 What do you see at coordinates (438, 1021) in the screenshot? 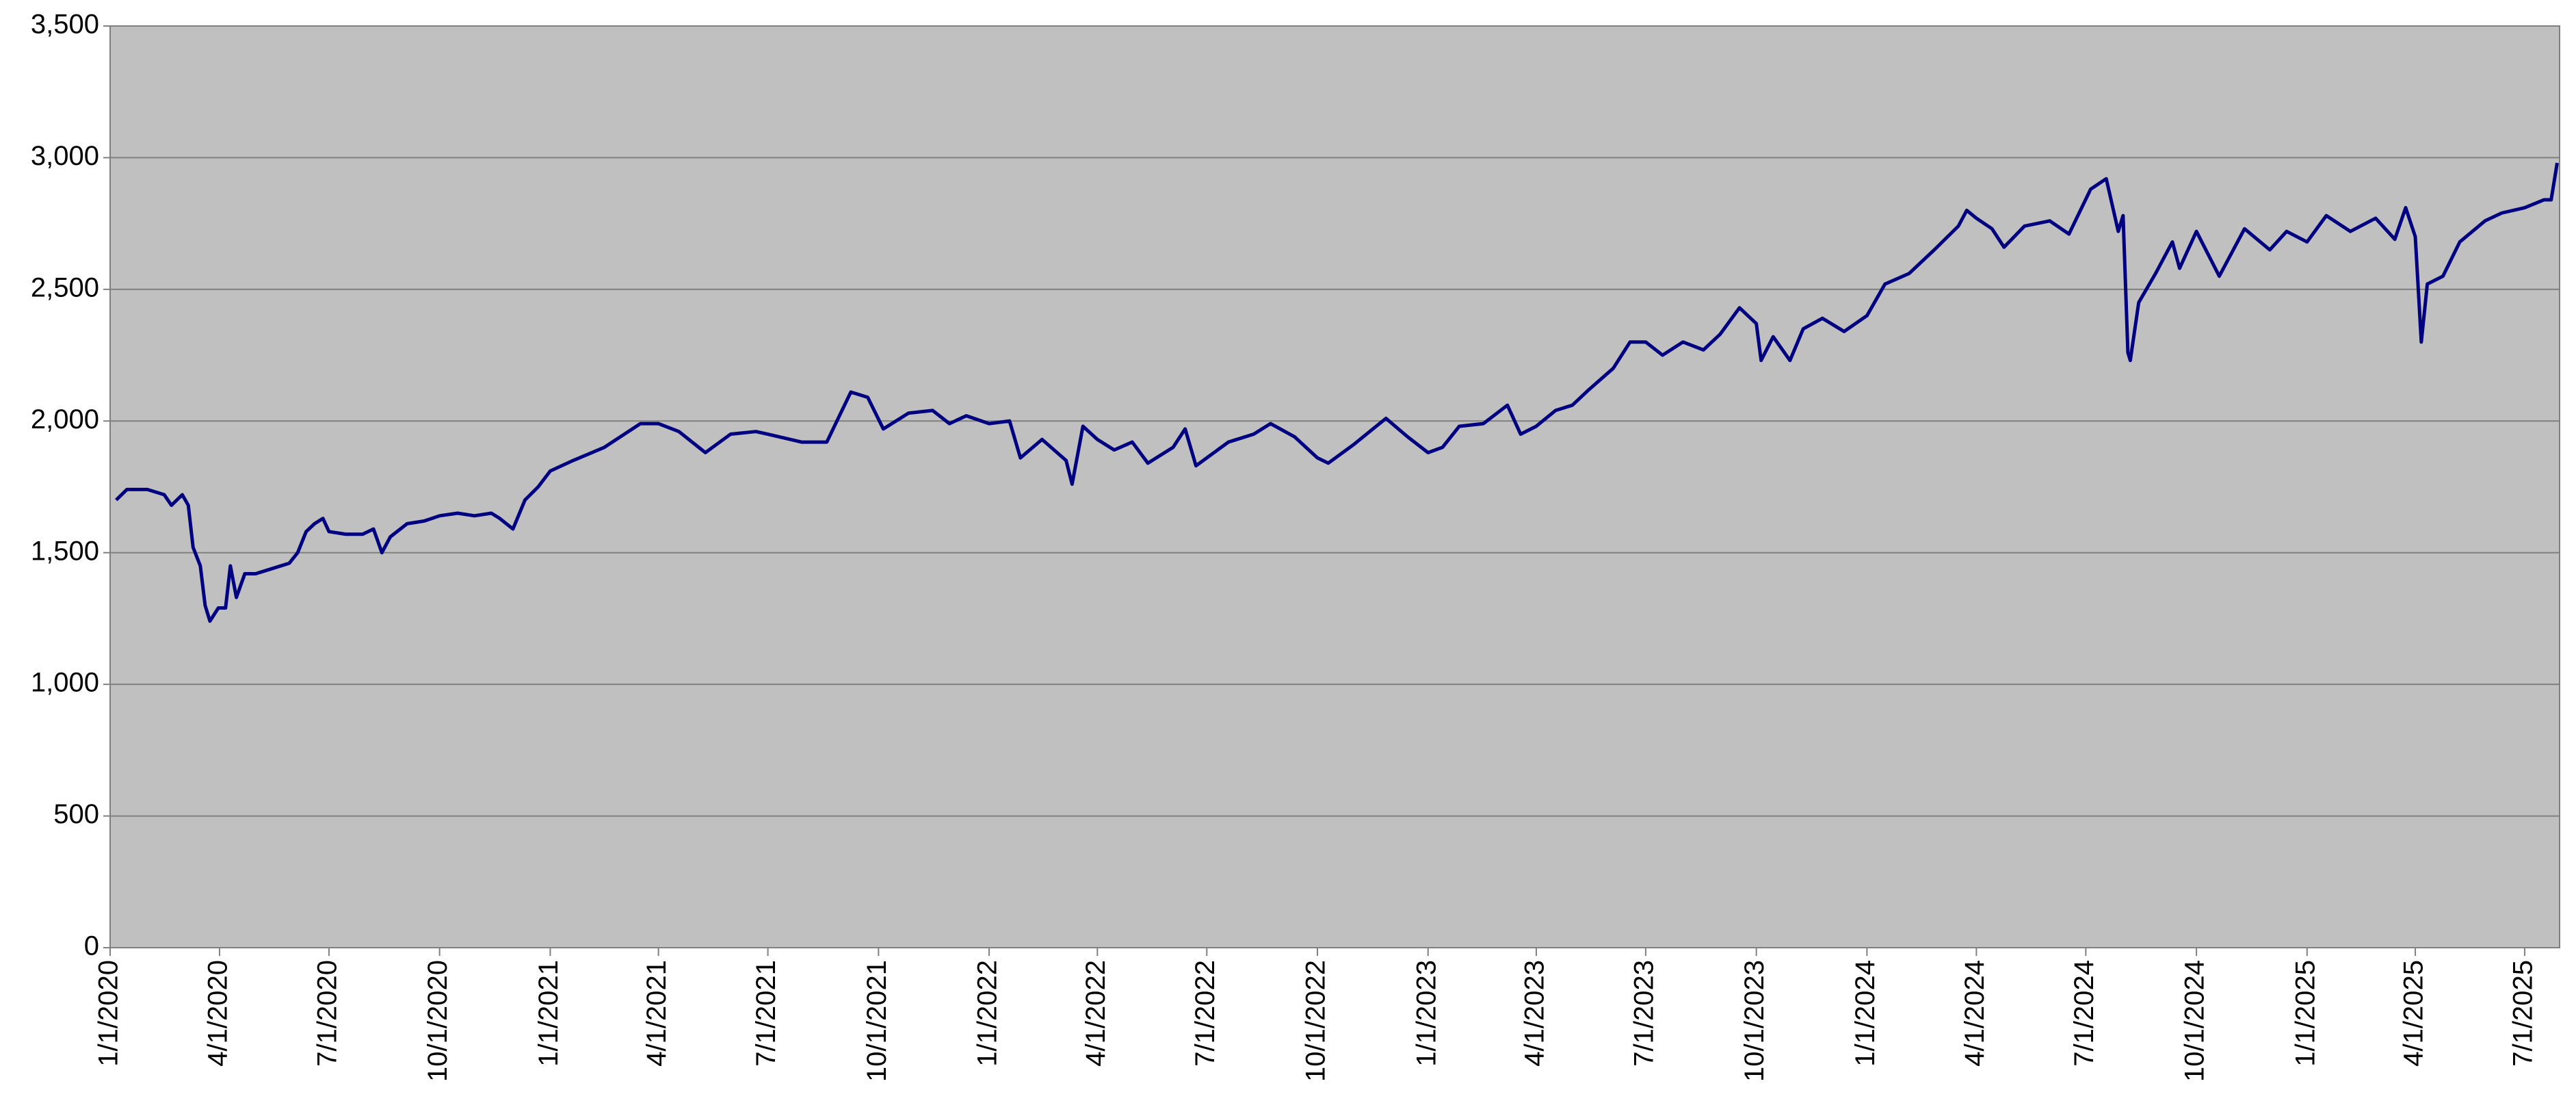
I see `x-tick-label: 10/1/2020` at bounding box center [438, 1021].